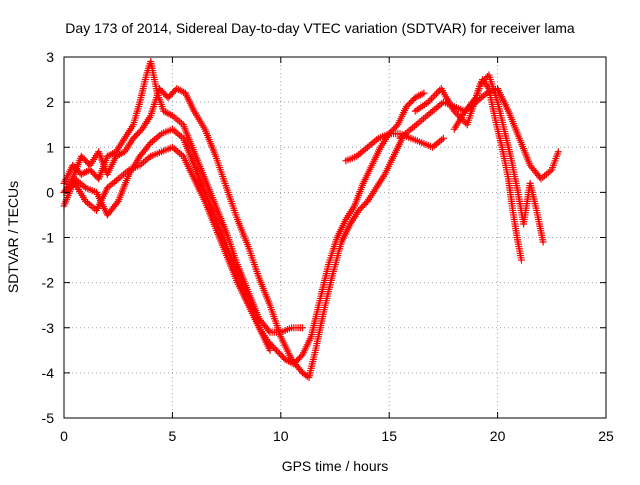  What do you see at coordinates (394, 147) in the screenshot?
I see `series-track-e` at bounding box center [394, 147].